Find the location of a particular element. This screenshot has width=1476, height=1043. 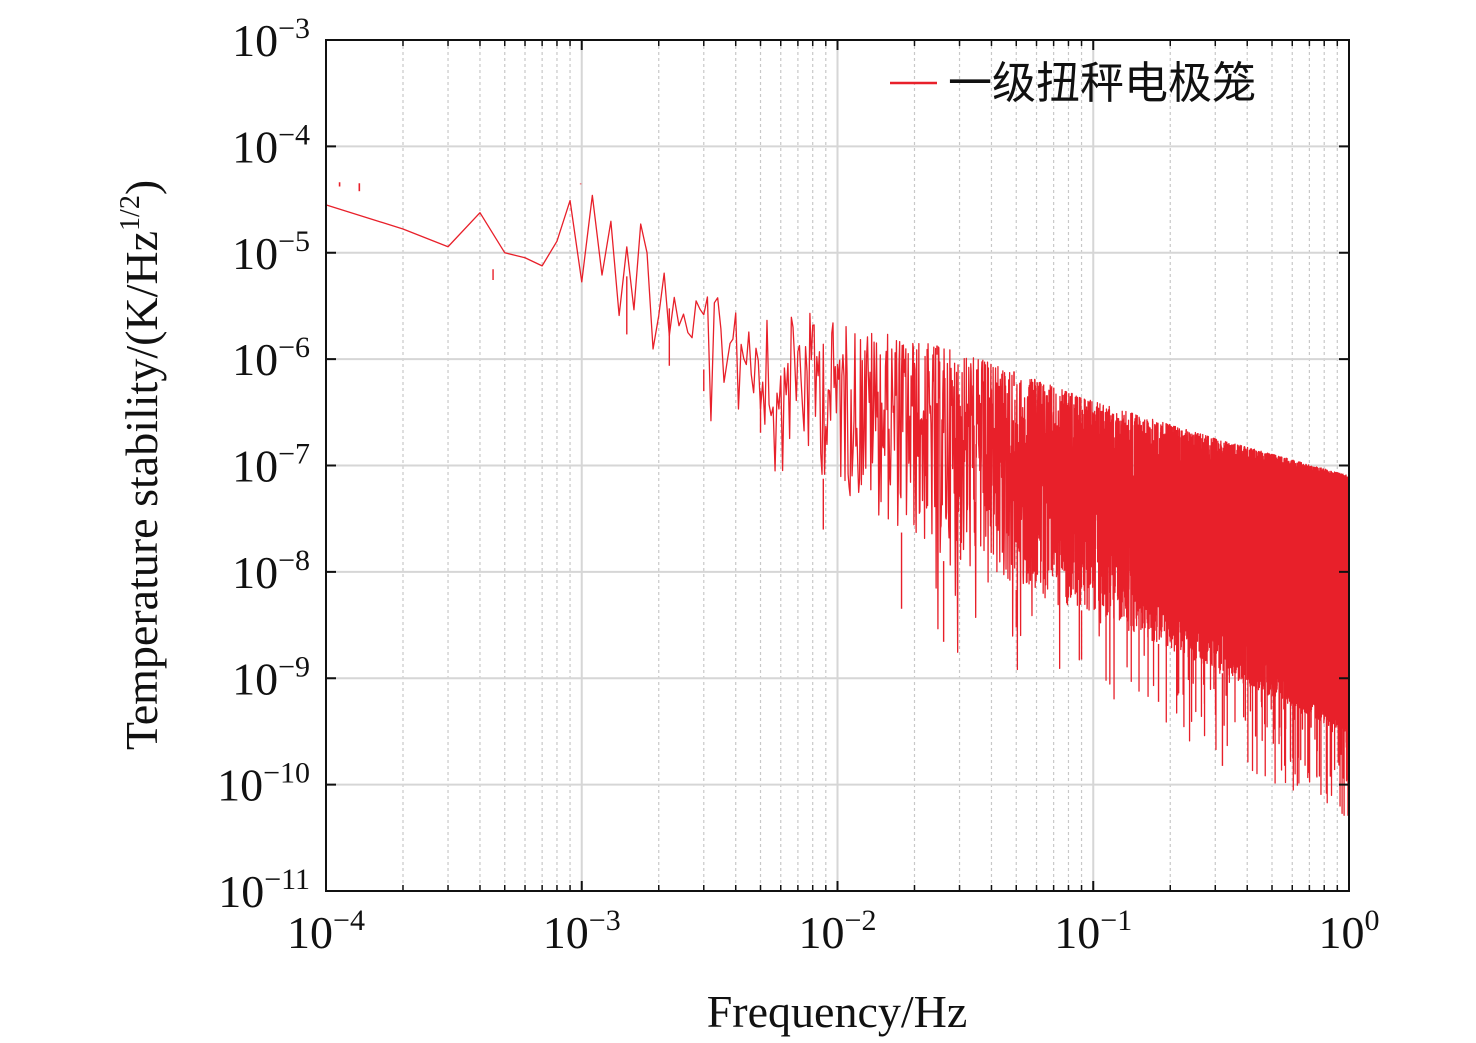

y-tick-label: 10⁻⁶ is located at coordinates (271, 358).